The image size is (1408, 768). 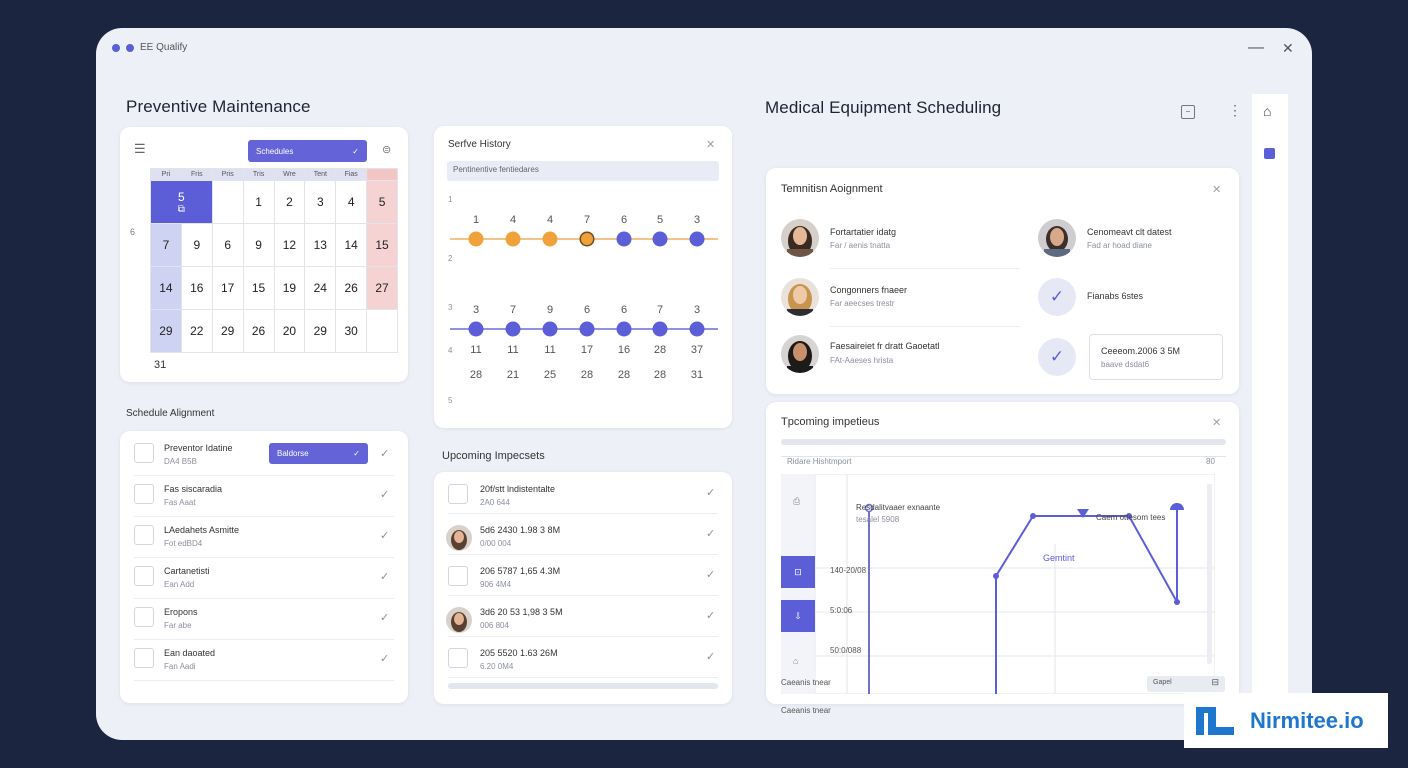 What do you see at coordinates (196, 331) in the screenshot?
I see `calendar-day: 22` at bounding box center [196, 331].